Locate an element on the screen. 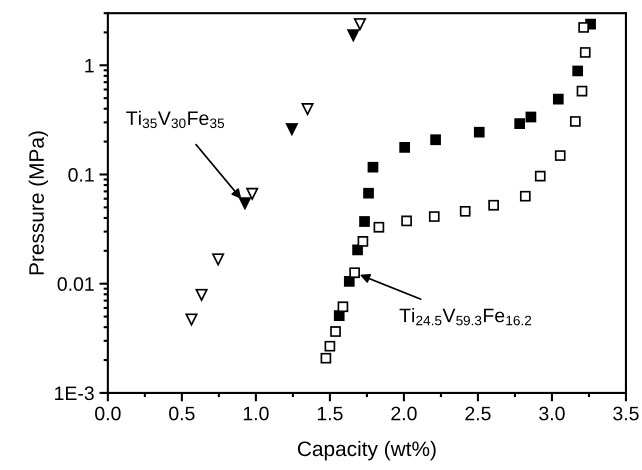 This screenshot has width=642, height=470. x-axis-title: Capacity (wt%) is located at coordinates (367, 450).